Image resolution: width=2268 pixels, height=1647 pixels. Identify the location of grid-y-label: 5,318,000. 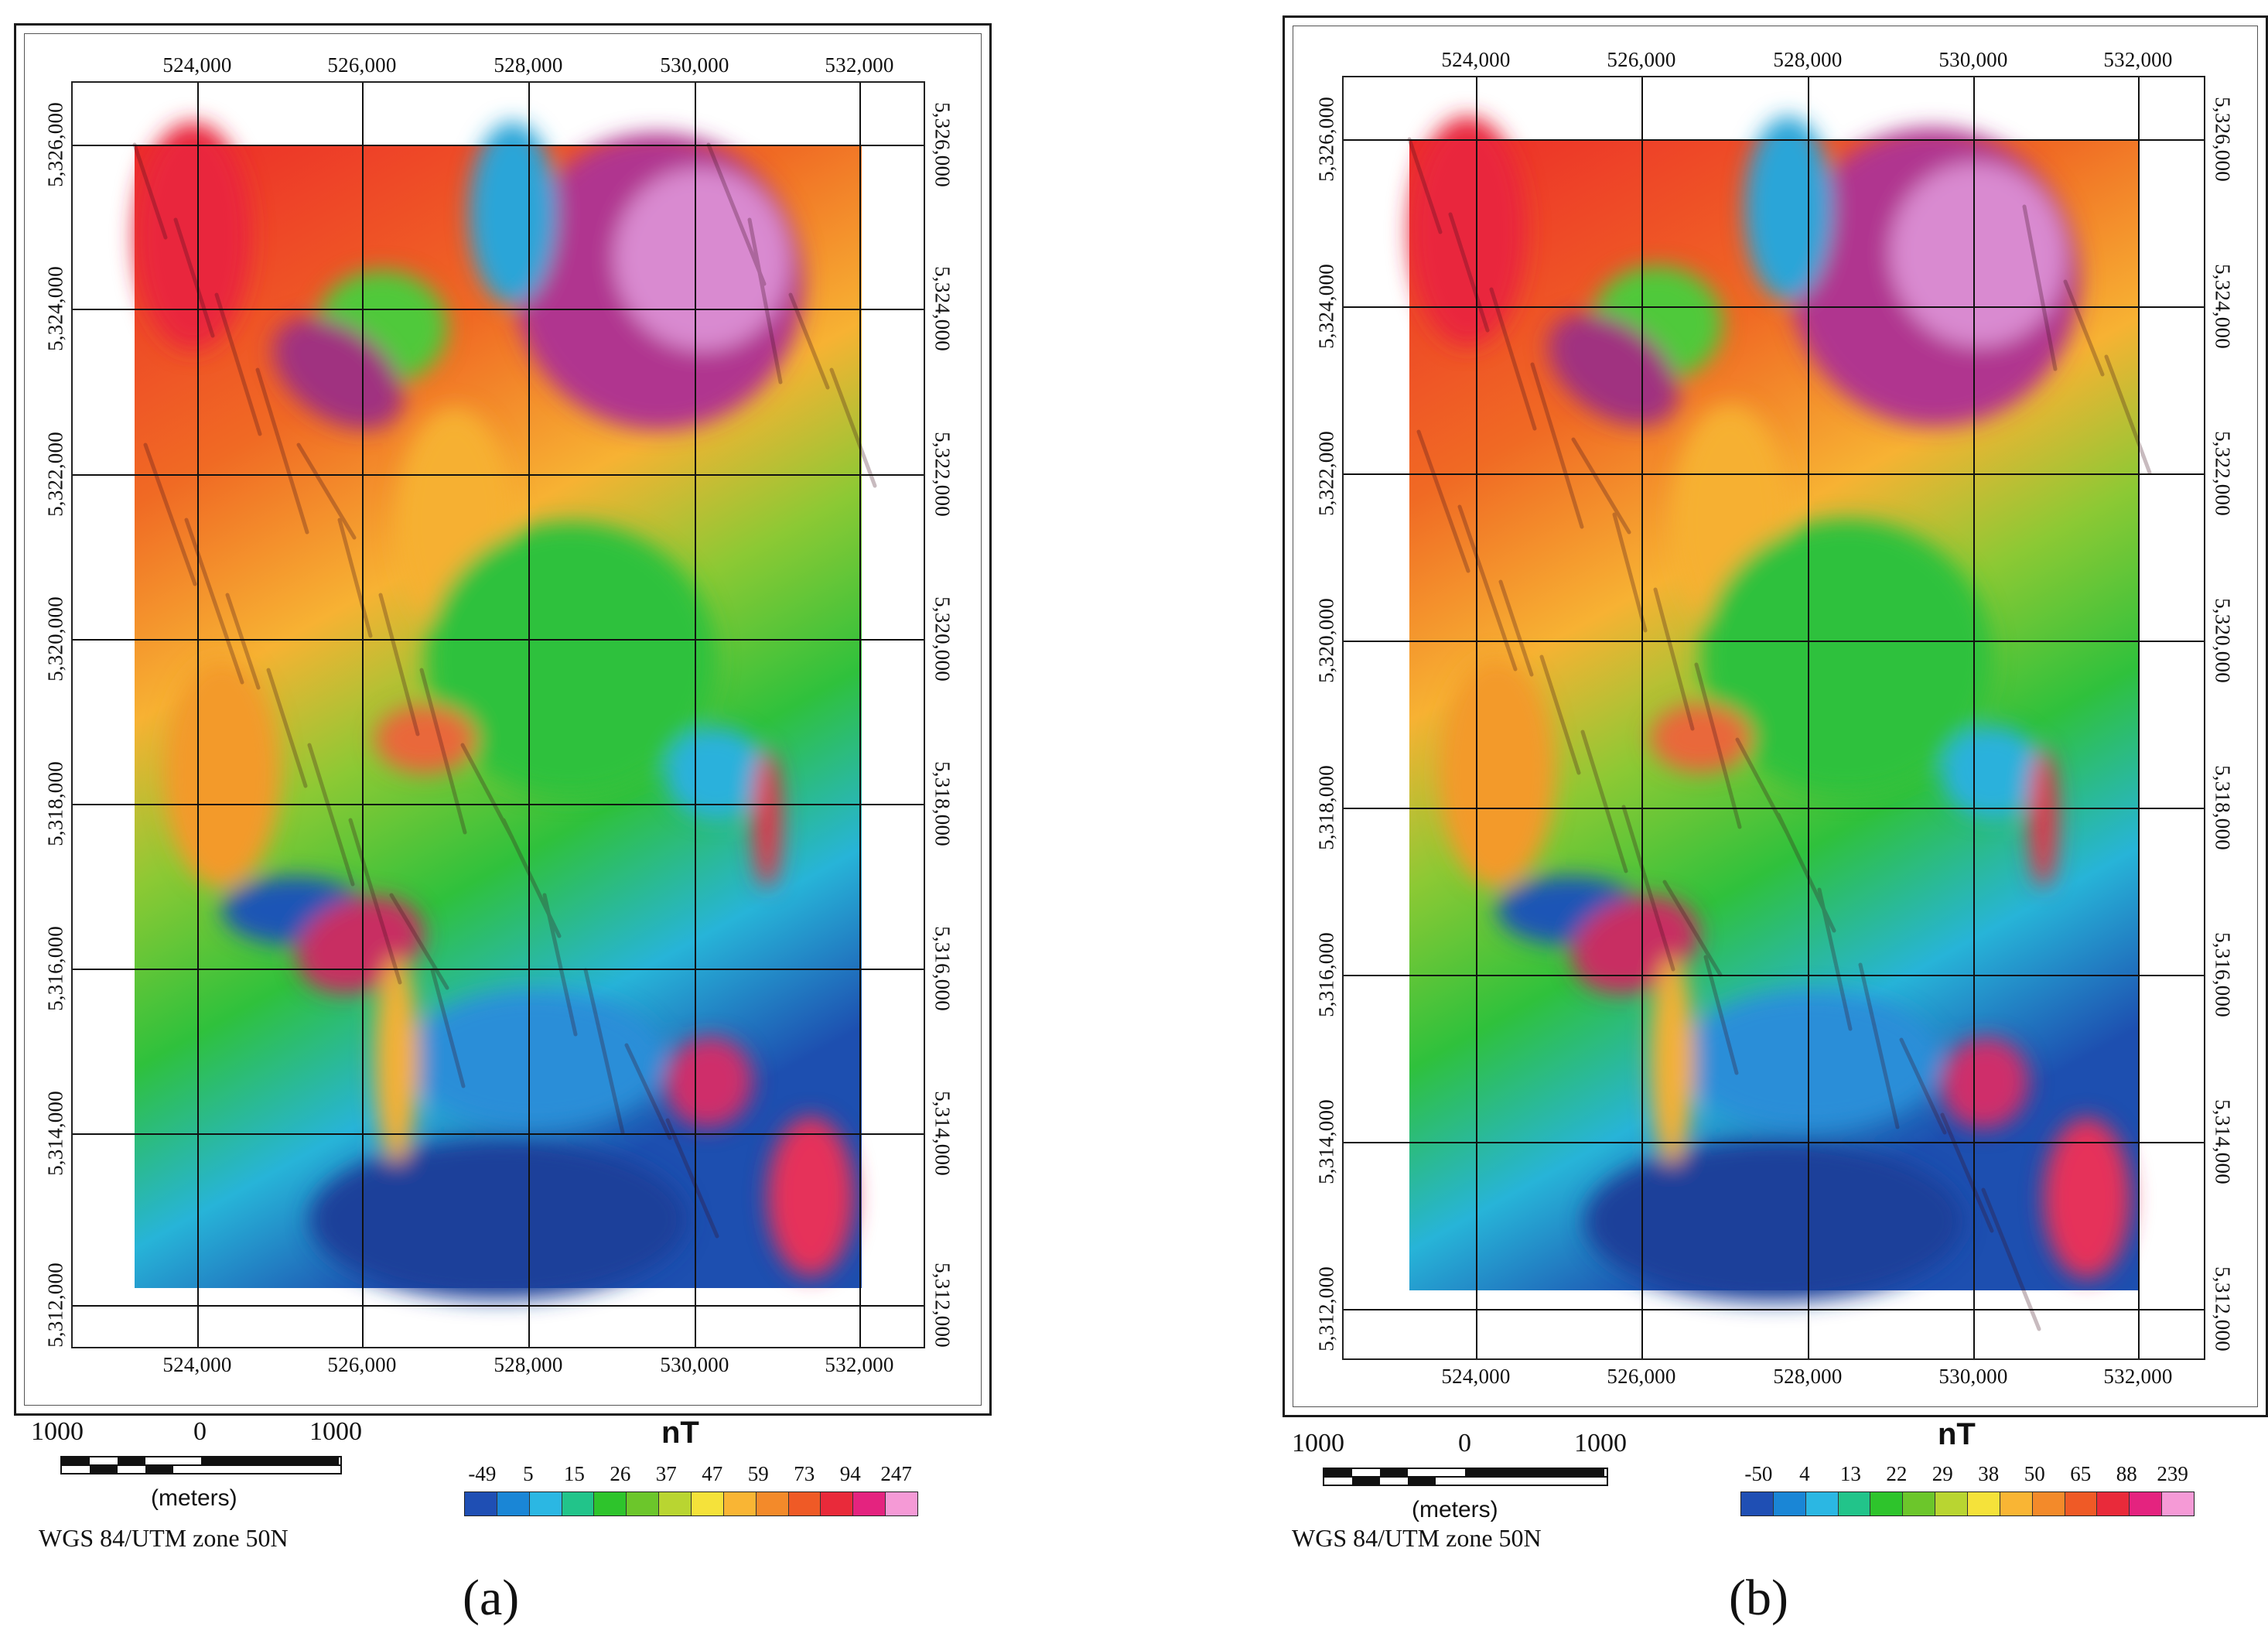
(1326, 807).